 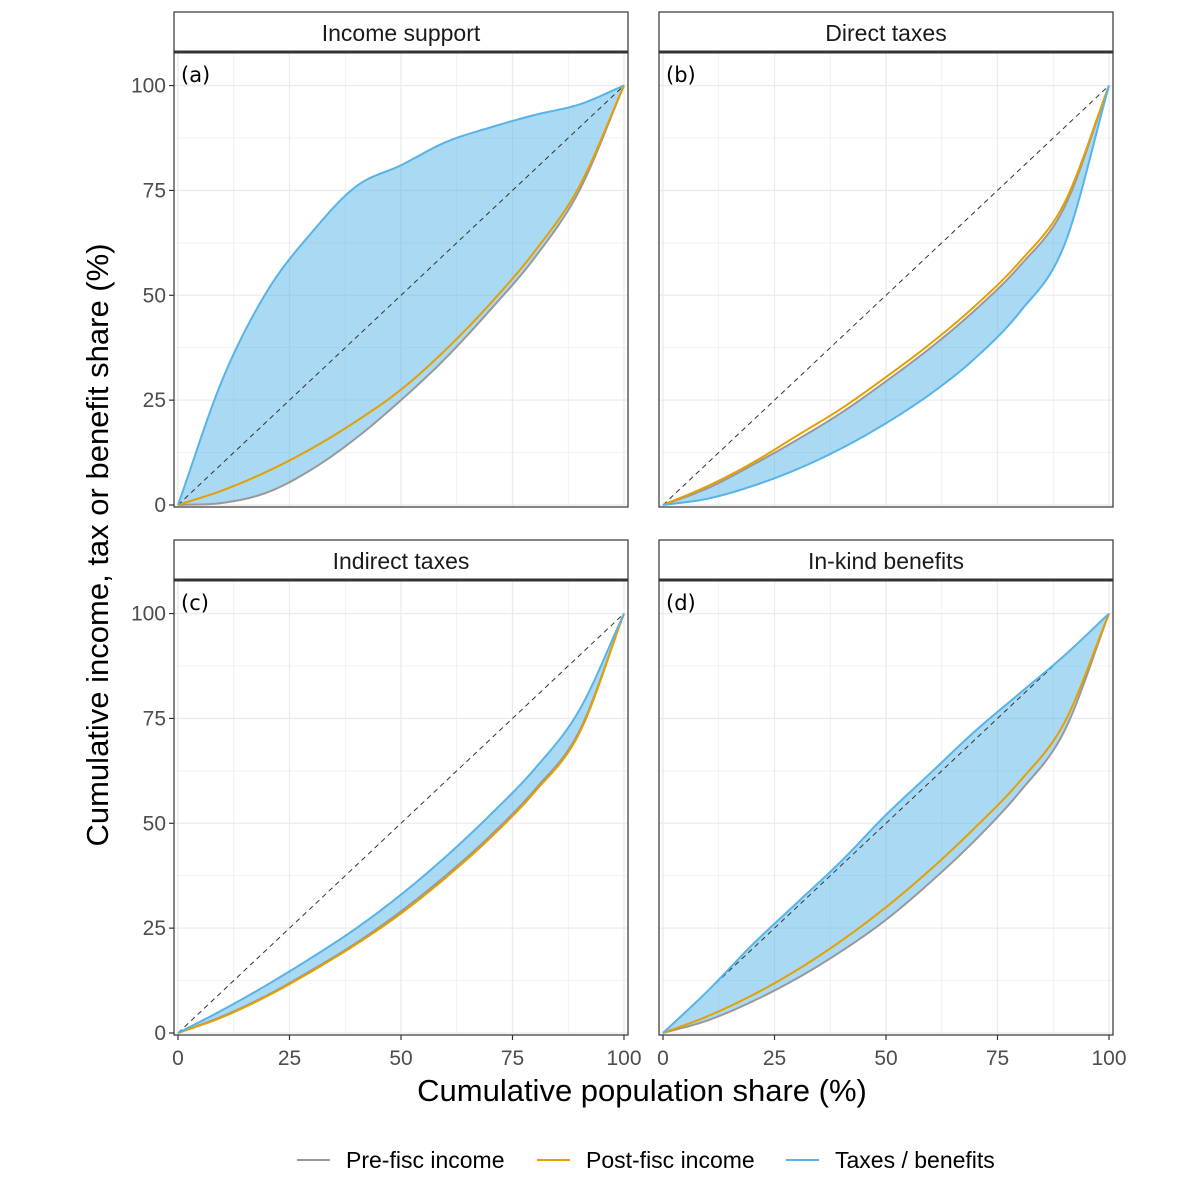 I want to click on panel-tag: (a), so click(x=195, y=75).